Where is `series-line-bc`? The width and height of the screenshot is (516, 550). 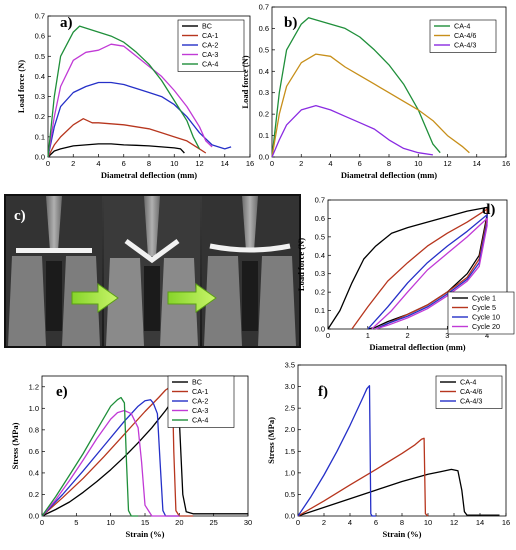 series-line-bc is located at coordinates (116, 150).